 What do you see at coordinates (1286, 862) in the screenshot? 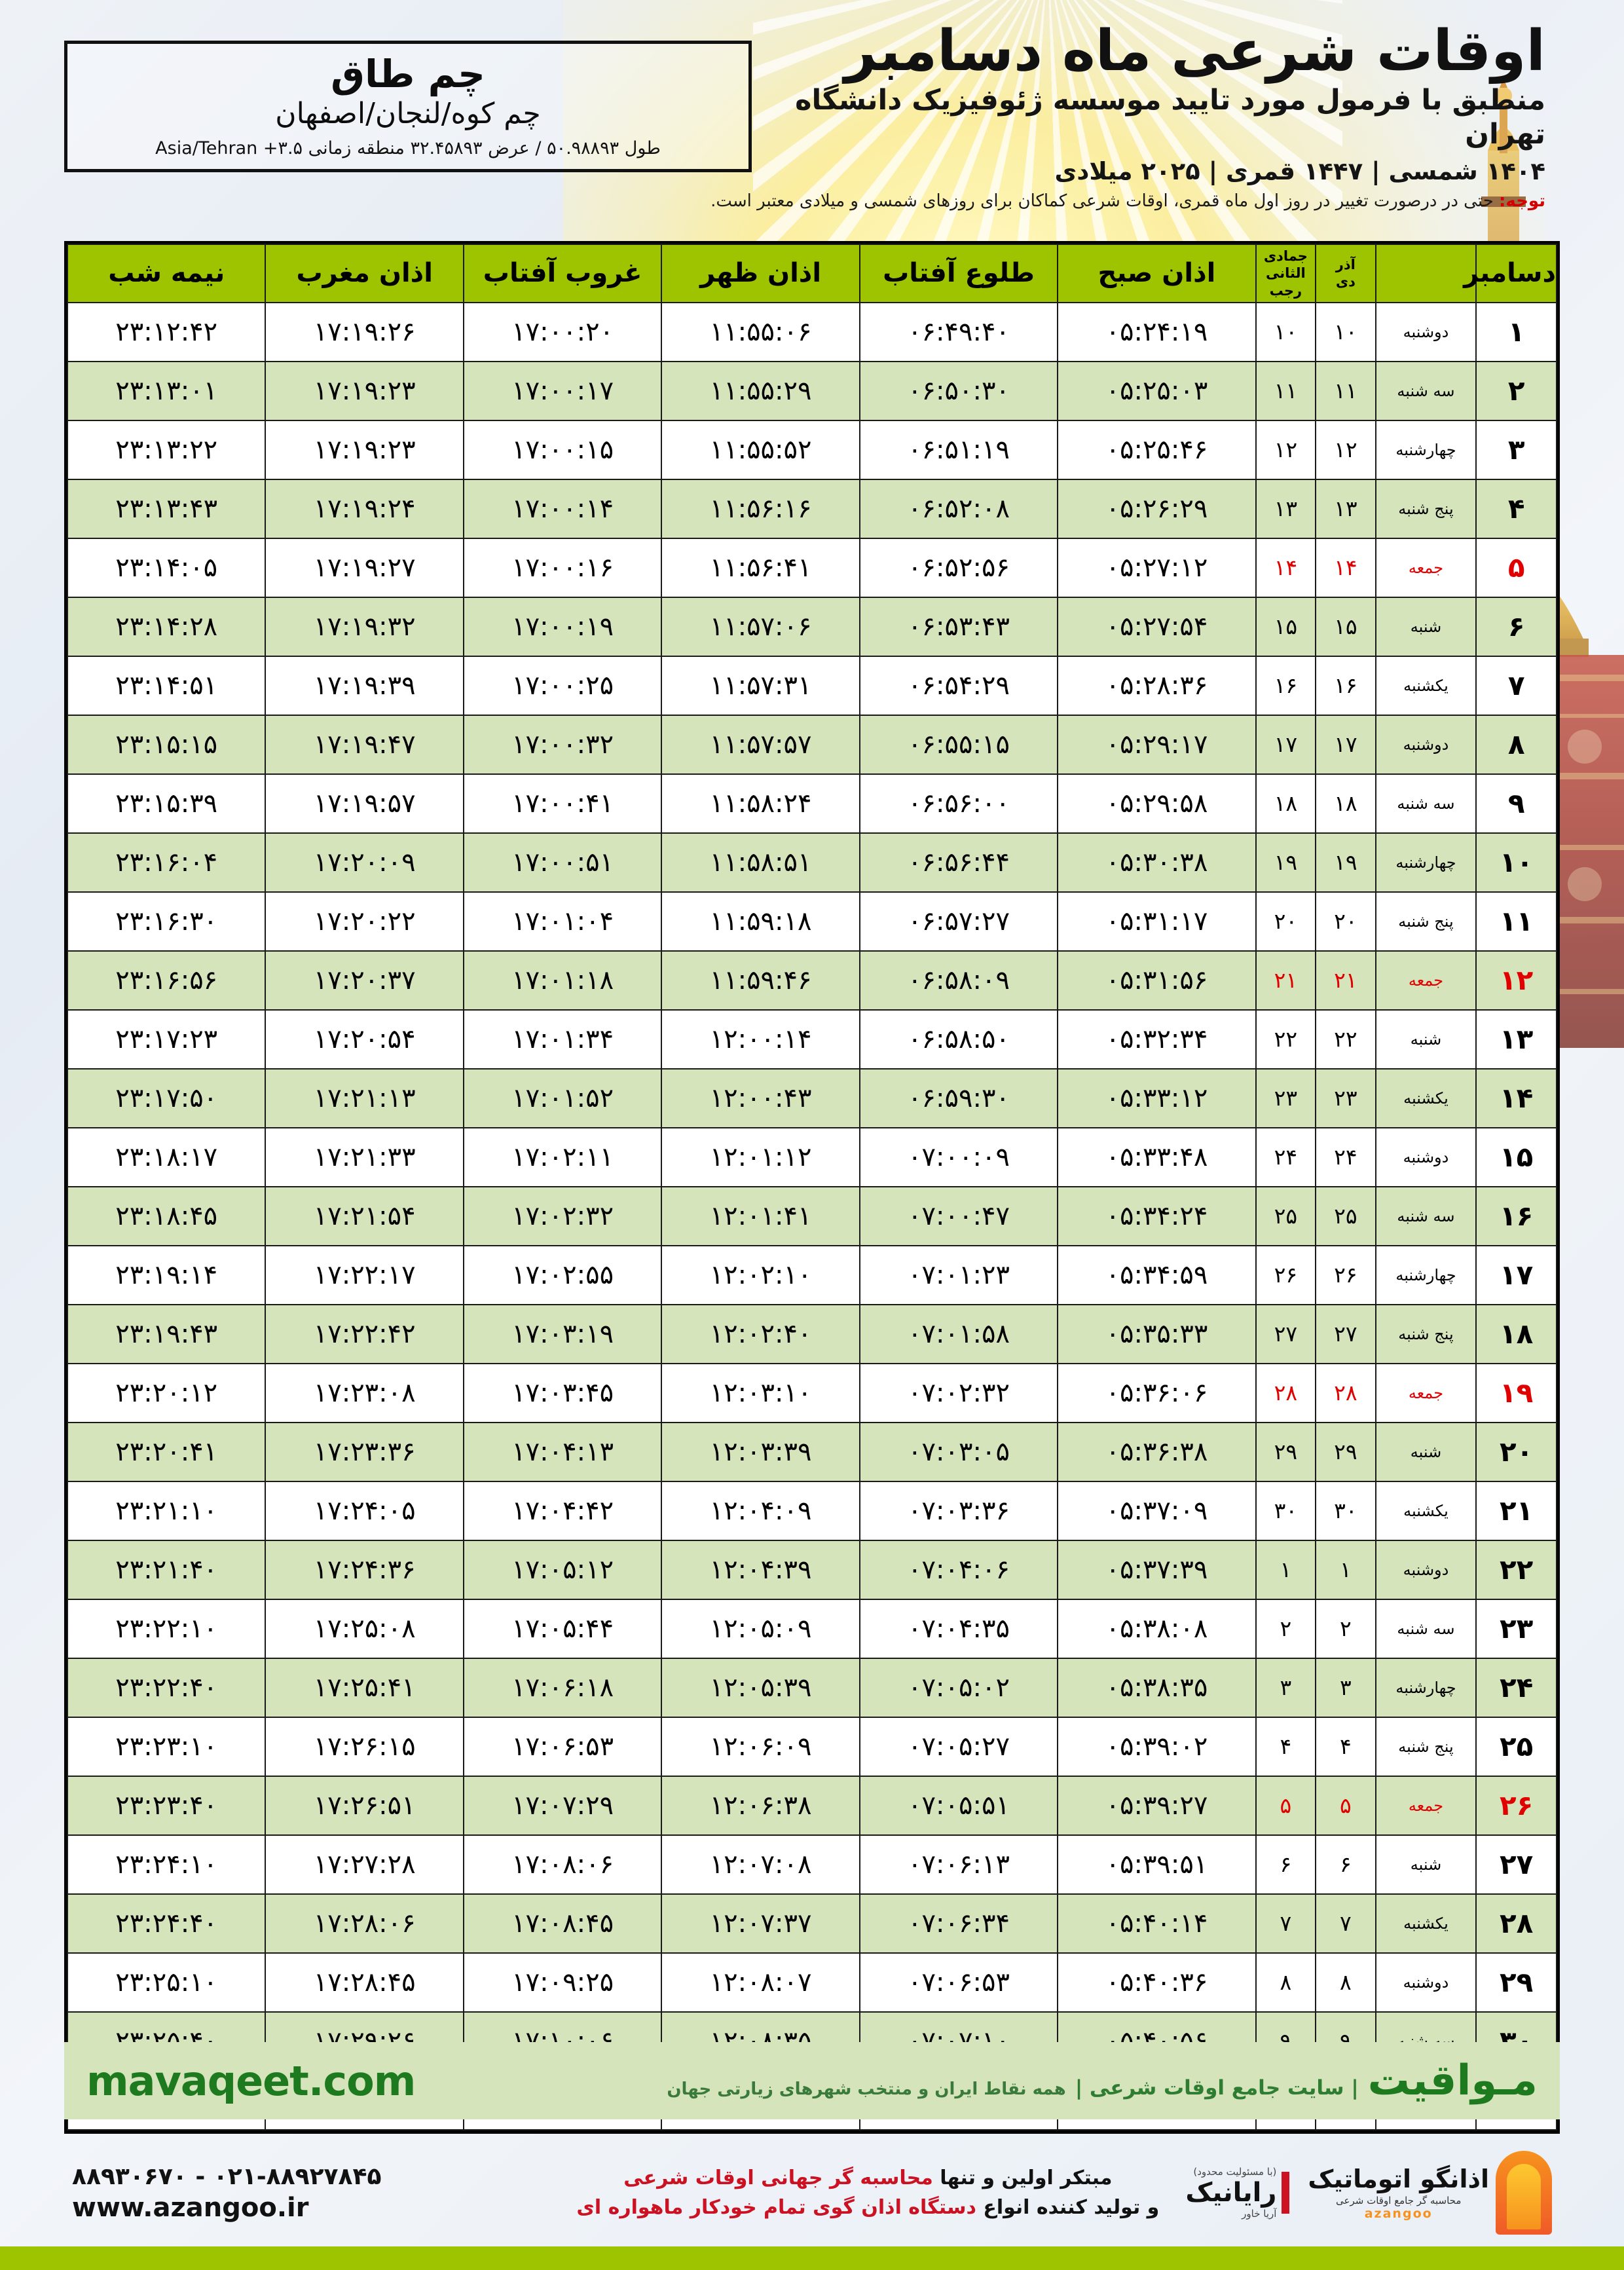
I see `table-cell-hijri: ۱۹` at bounding box center [1286, 862].